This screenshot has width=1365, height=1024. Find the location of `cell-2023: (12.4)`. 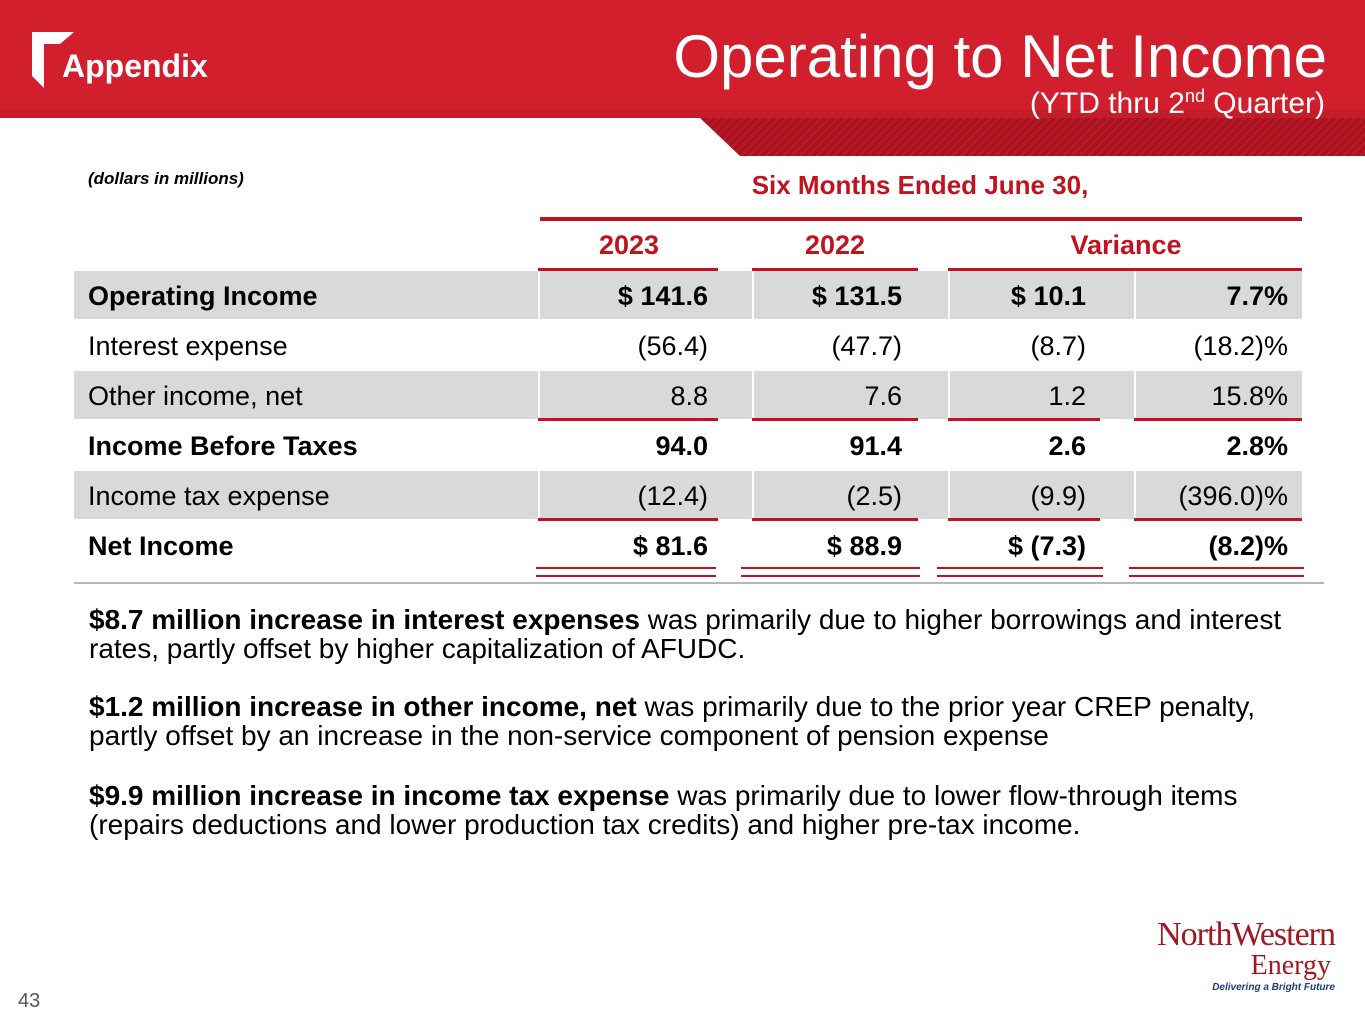

cell-2023: (12.4) is located at coordinates (672, 496).